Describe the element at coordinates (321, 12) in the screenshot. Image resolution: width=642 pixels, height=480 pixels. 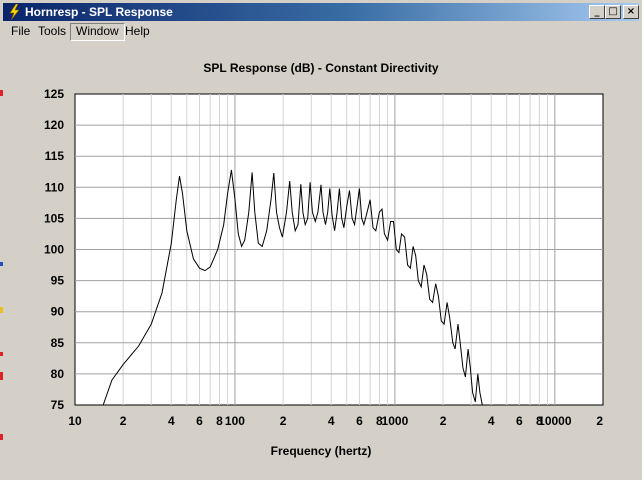
I see `title-bar: Hornresp - SPL Response _ □ ×` at that location.